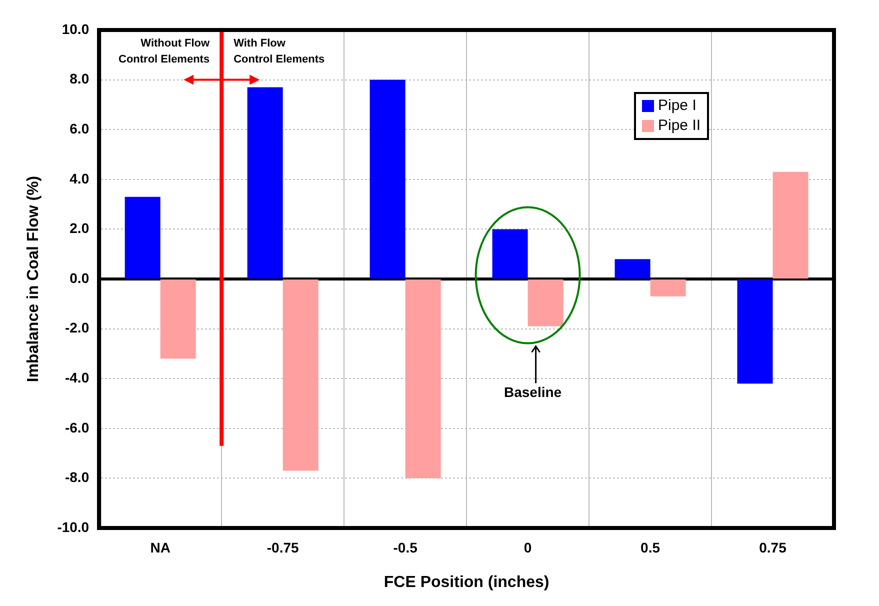 Image resolution: width=879 pixels, height=606 pixels. What do you see at coordinates (80, 228) in the screenshot?
I see `y-tick-label: 2.0` at bounding box center [80, 228].